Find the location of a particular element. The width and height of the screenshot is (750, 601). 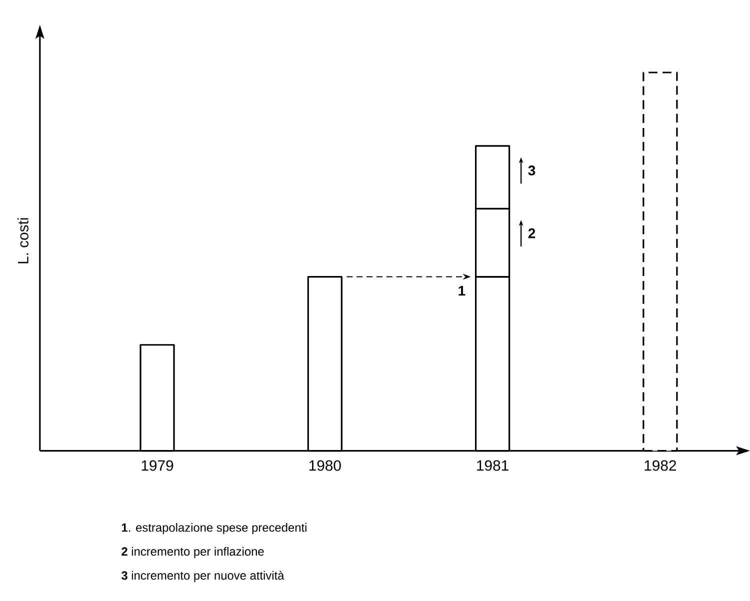

text: 1. estrapolazione spese precedenti is located at coordinates (214, 528).